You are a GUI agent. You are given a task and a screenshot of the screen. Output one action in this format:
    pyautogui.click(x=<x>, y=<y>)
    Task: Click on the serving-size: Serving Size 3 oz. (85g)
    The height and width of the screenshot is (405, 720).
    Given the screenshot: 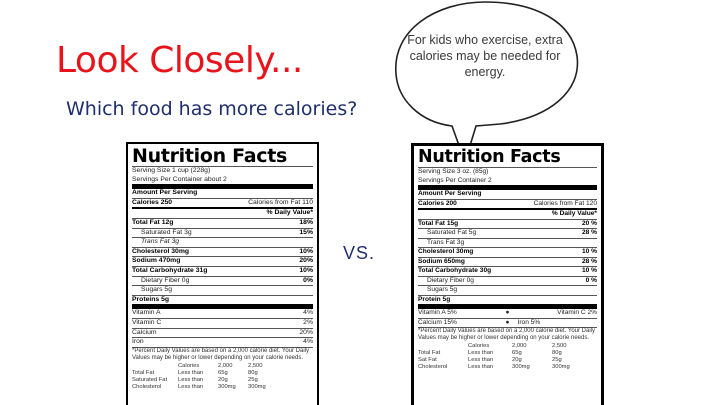 What is the action you would take?
    pyautogui.click(x=453, y=171)
    